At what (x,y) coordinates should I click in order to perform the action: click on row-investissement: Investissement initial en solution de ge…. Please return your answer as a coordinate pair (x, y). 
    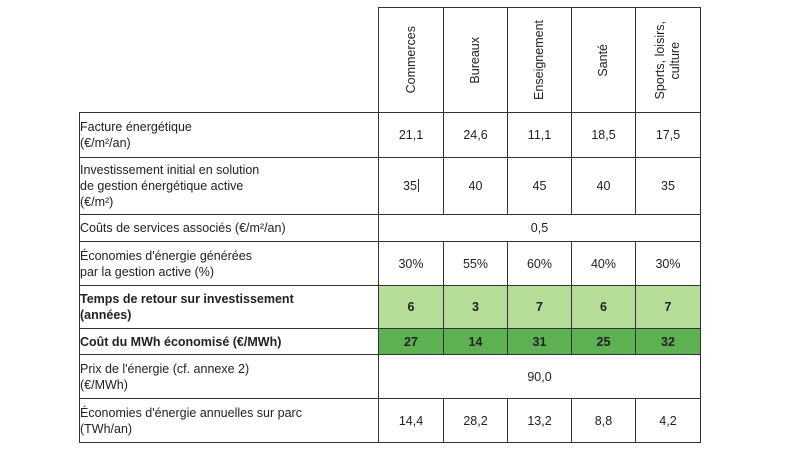
    Looking at the image, I should click on (390, 186).